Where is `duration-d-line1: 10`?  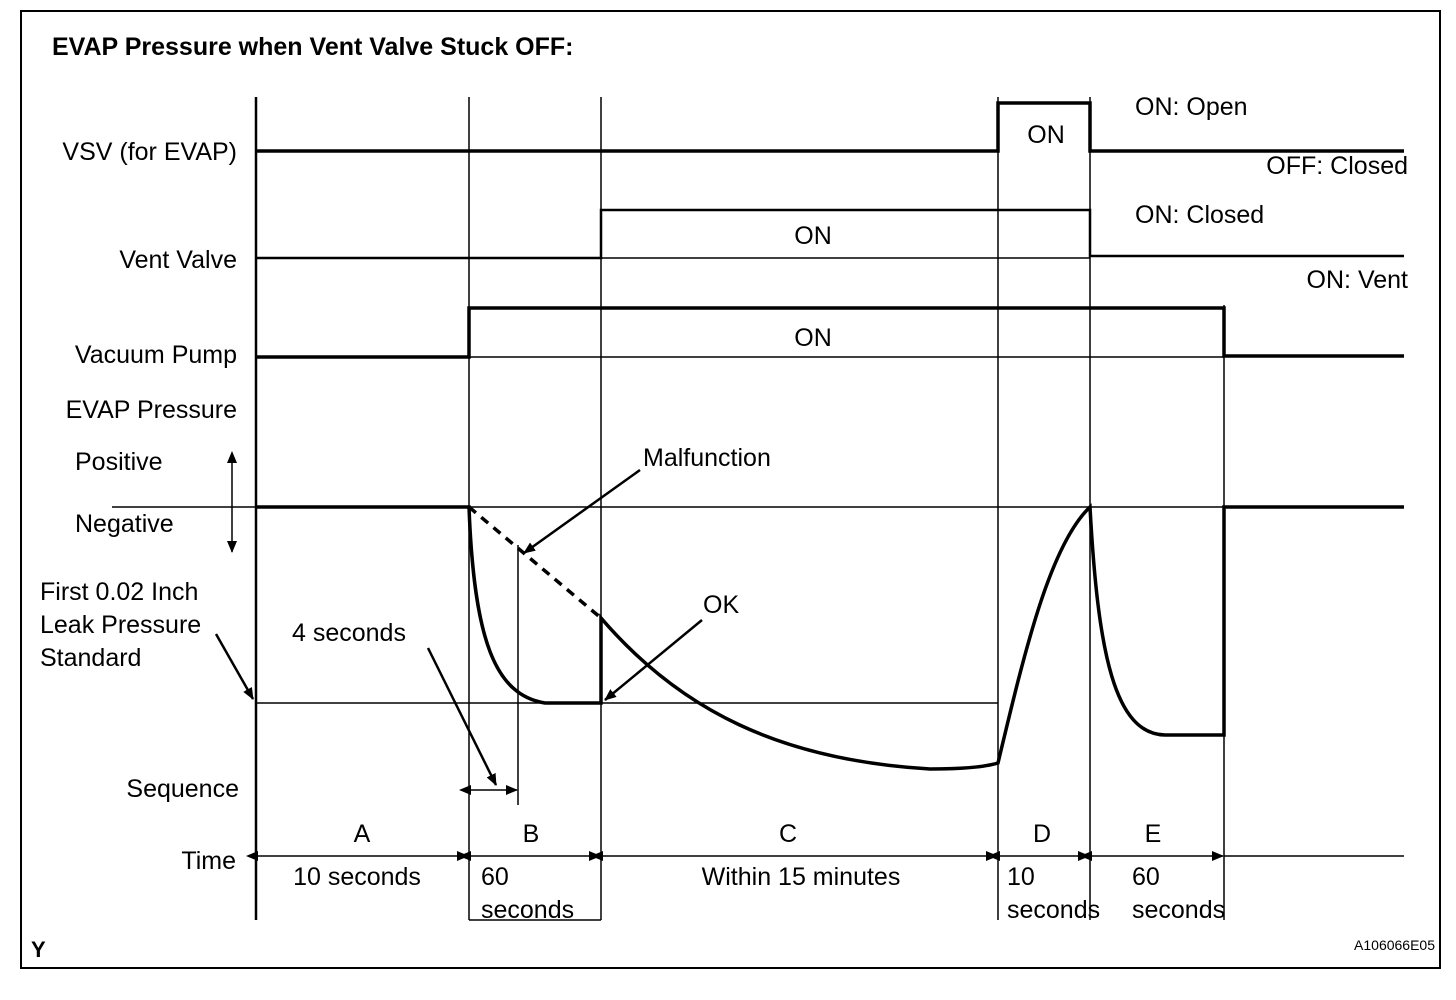
duration-d-line1: 10 is located at coordinates (1021, 877).